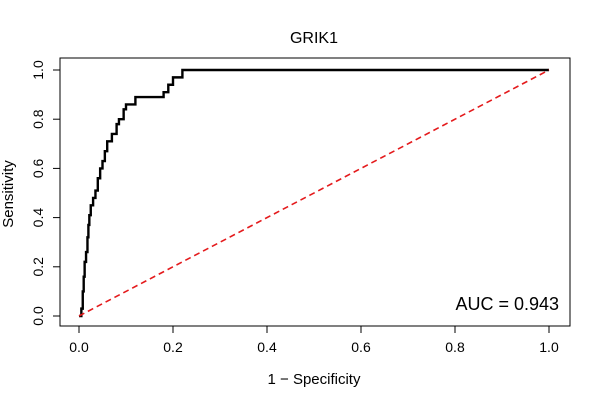 This screenshot has height=400, width=600. What do you see at coordinates (267, 347) in the screenshot?
I see `x-tick-label: 0.4` at bounding box center [267, 347].